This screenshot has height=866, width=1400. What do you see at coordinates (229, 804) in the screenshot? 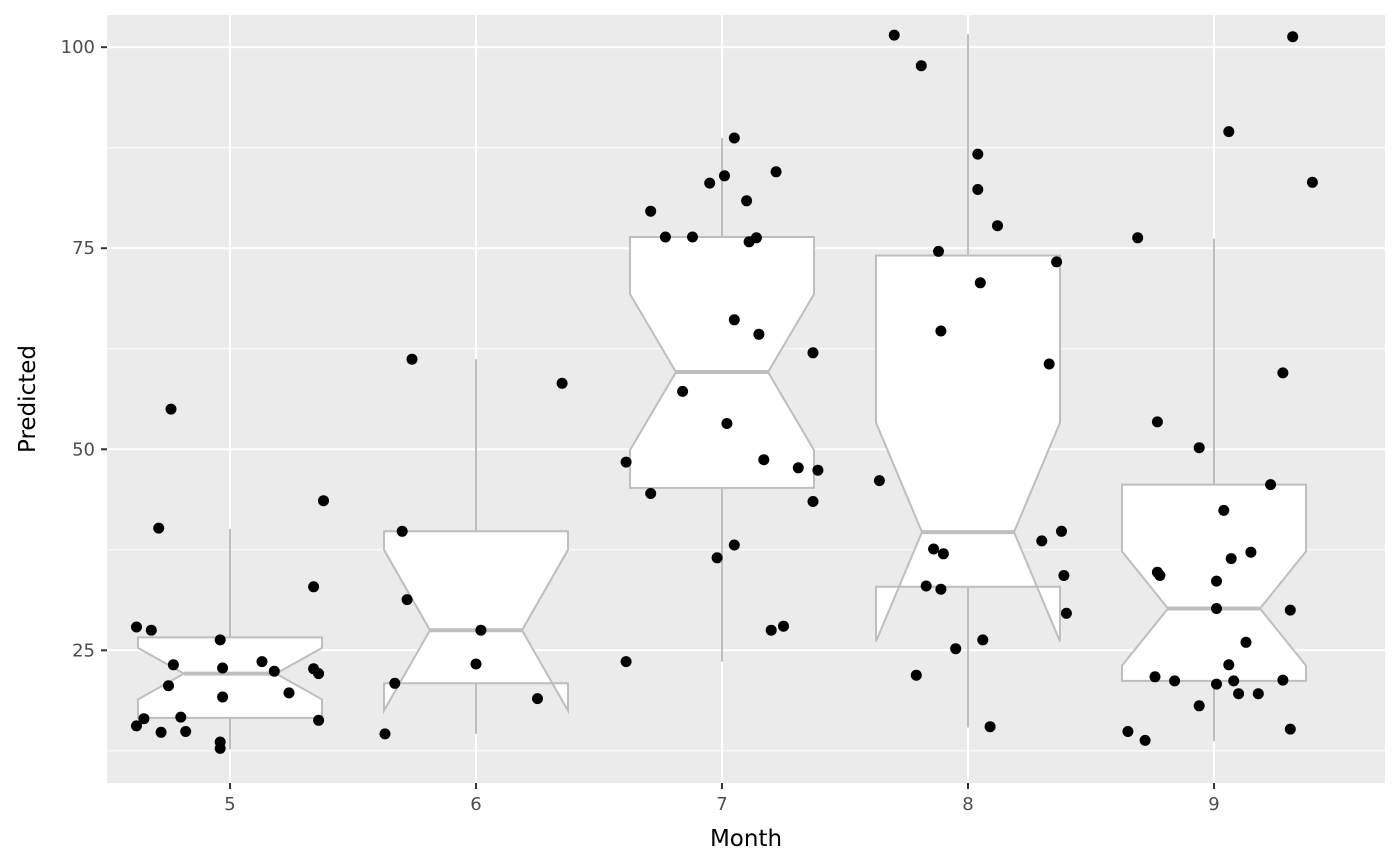
I see `x-tick-label: 5` at bounding box center [229, 804].